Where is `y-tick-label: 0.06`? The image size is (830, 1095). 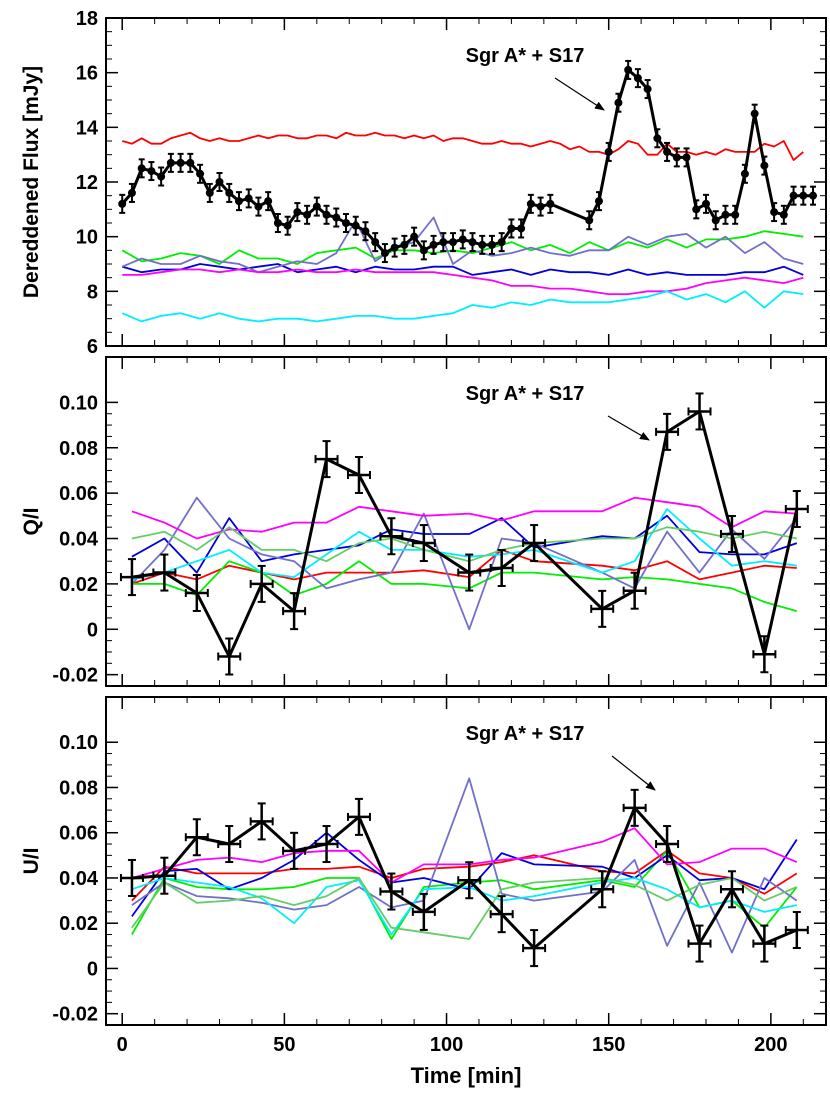
y-tick-label: 0.06 is located at coordinates (78, 834).